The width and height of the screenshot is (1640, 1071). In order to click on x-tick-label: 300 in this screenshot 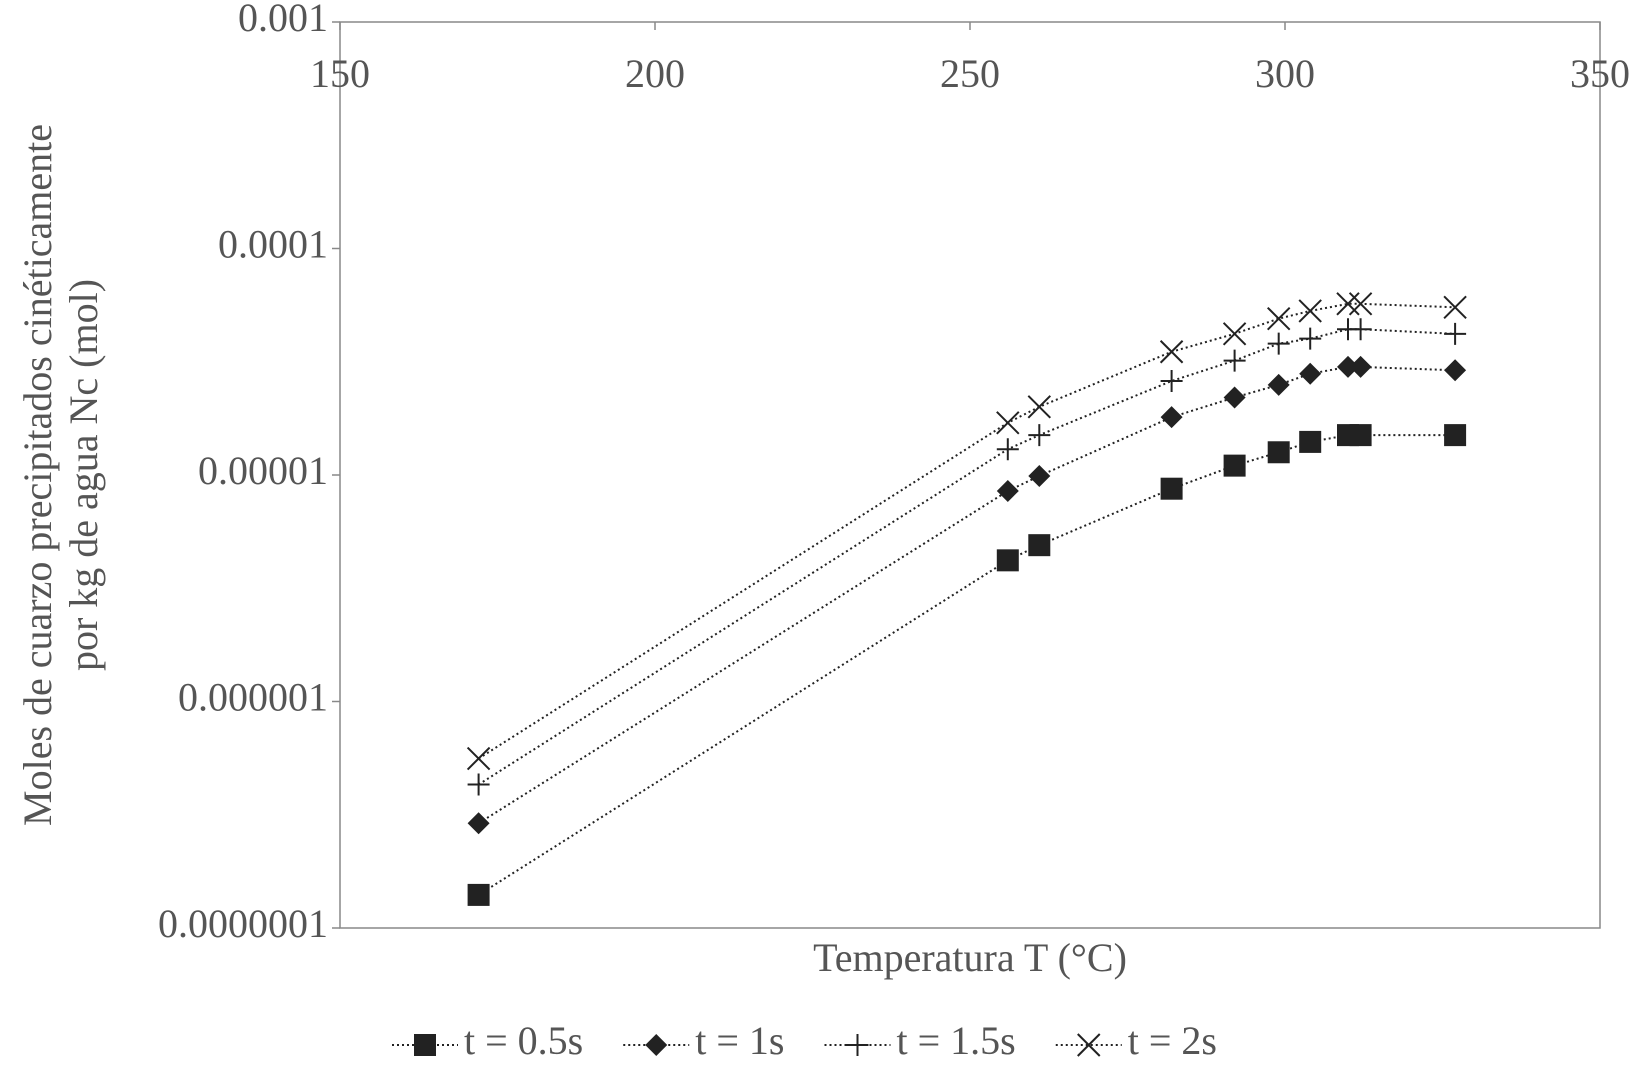, I will do `click(1285, 73)`.